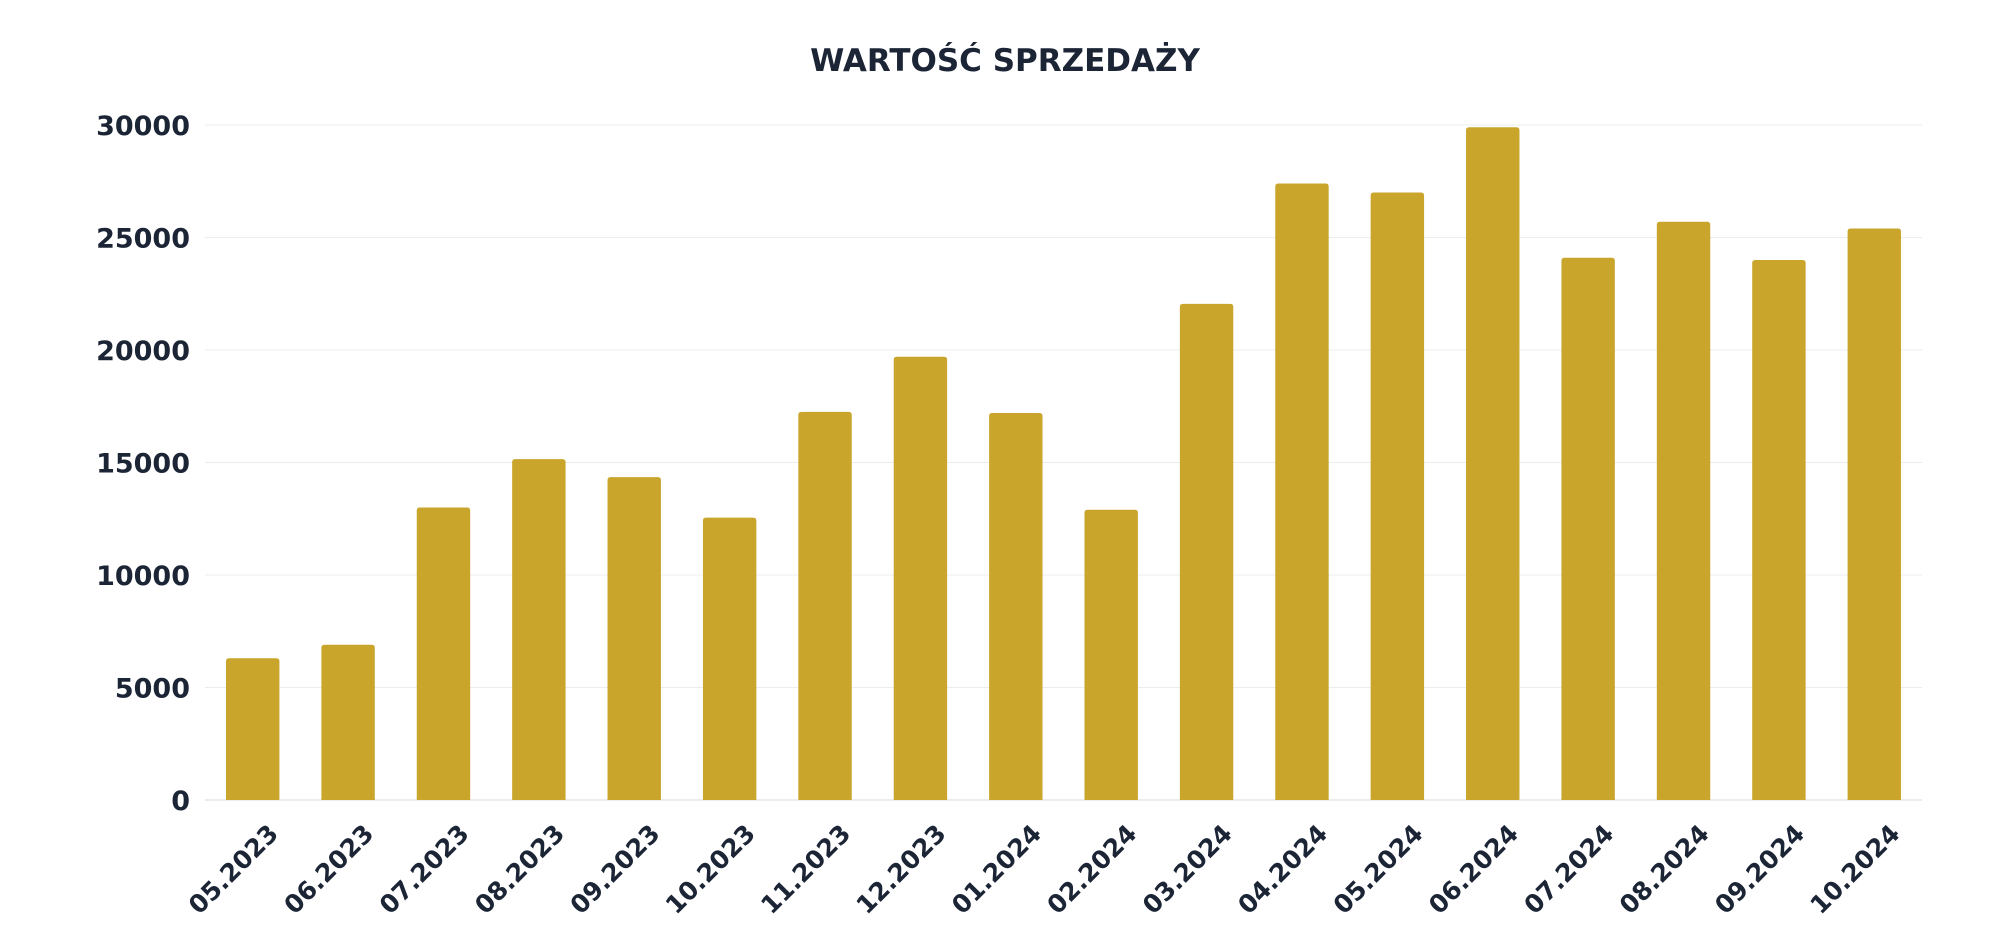 The image size is (2000, 940). I want to click on bar-08.2024, so click(1683, 510).